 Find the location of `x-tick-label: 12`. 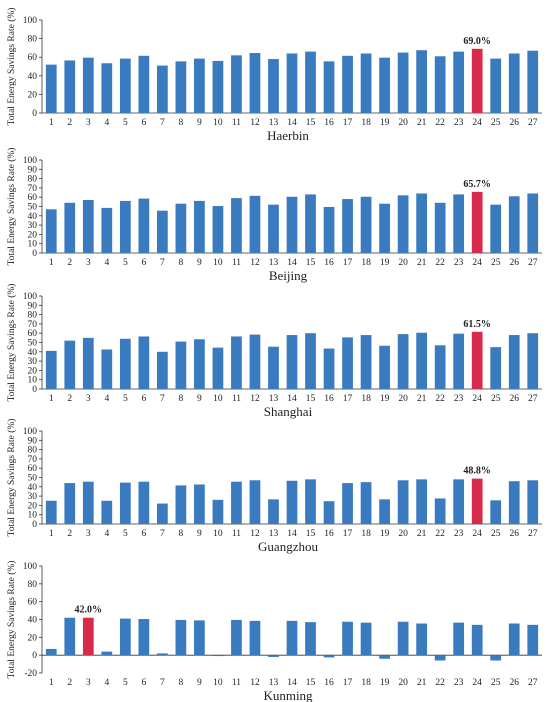

x-tick-label: 12 is located at coordinates (255, 263).